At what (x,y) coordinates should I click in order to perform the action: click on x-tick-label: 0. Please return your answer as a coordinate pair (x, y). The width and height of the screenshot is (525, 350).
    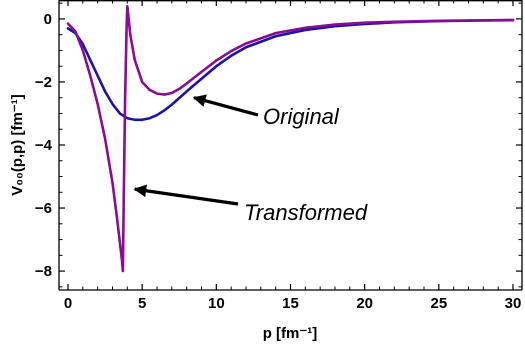
    Looking at the image, I should click on (68, 303).